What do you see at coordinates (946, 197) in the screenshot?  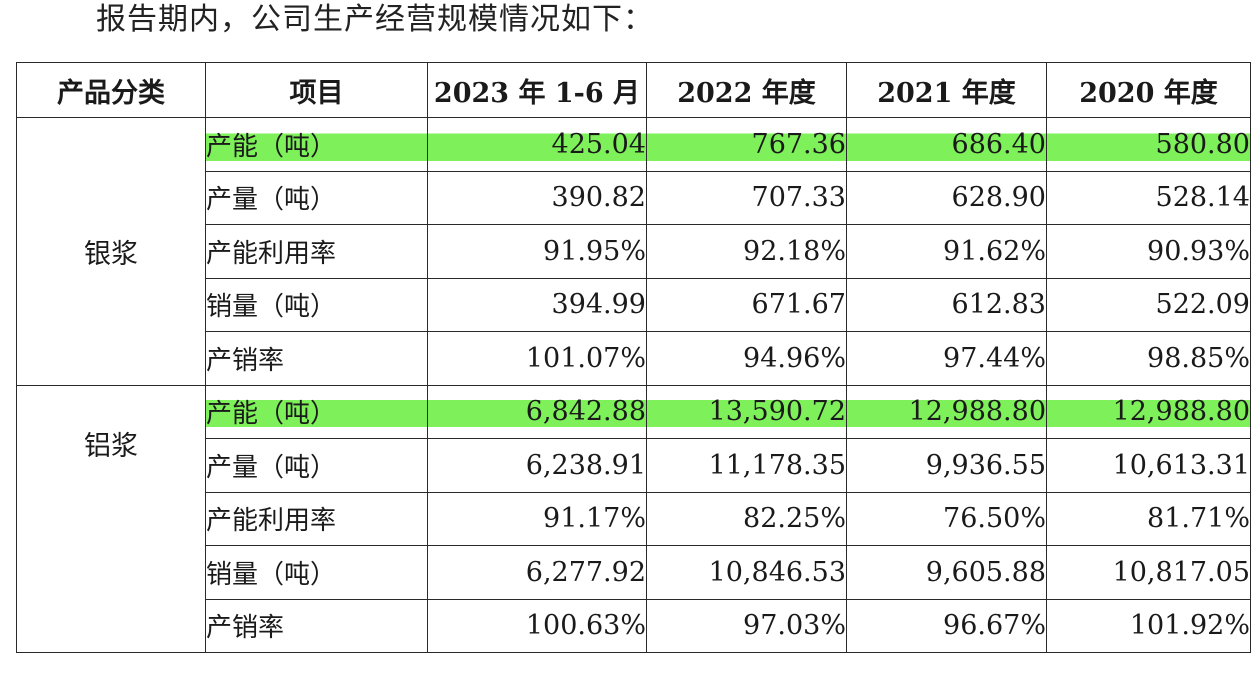 I see `value-cell: 628.90` at bounding box center [946, 197].